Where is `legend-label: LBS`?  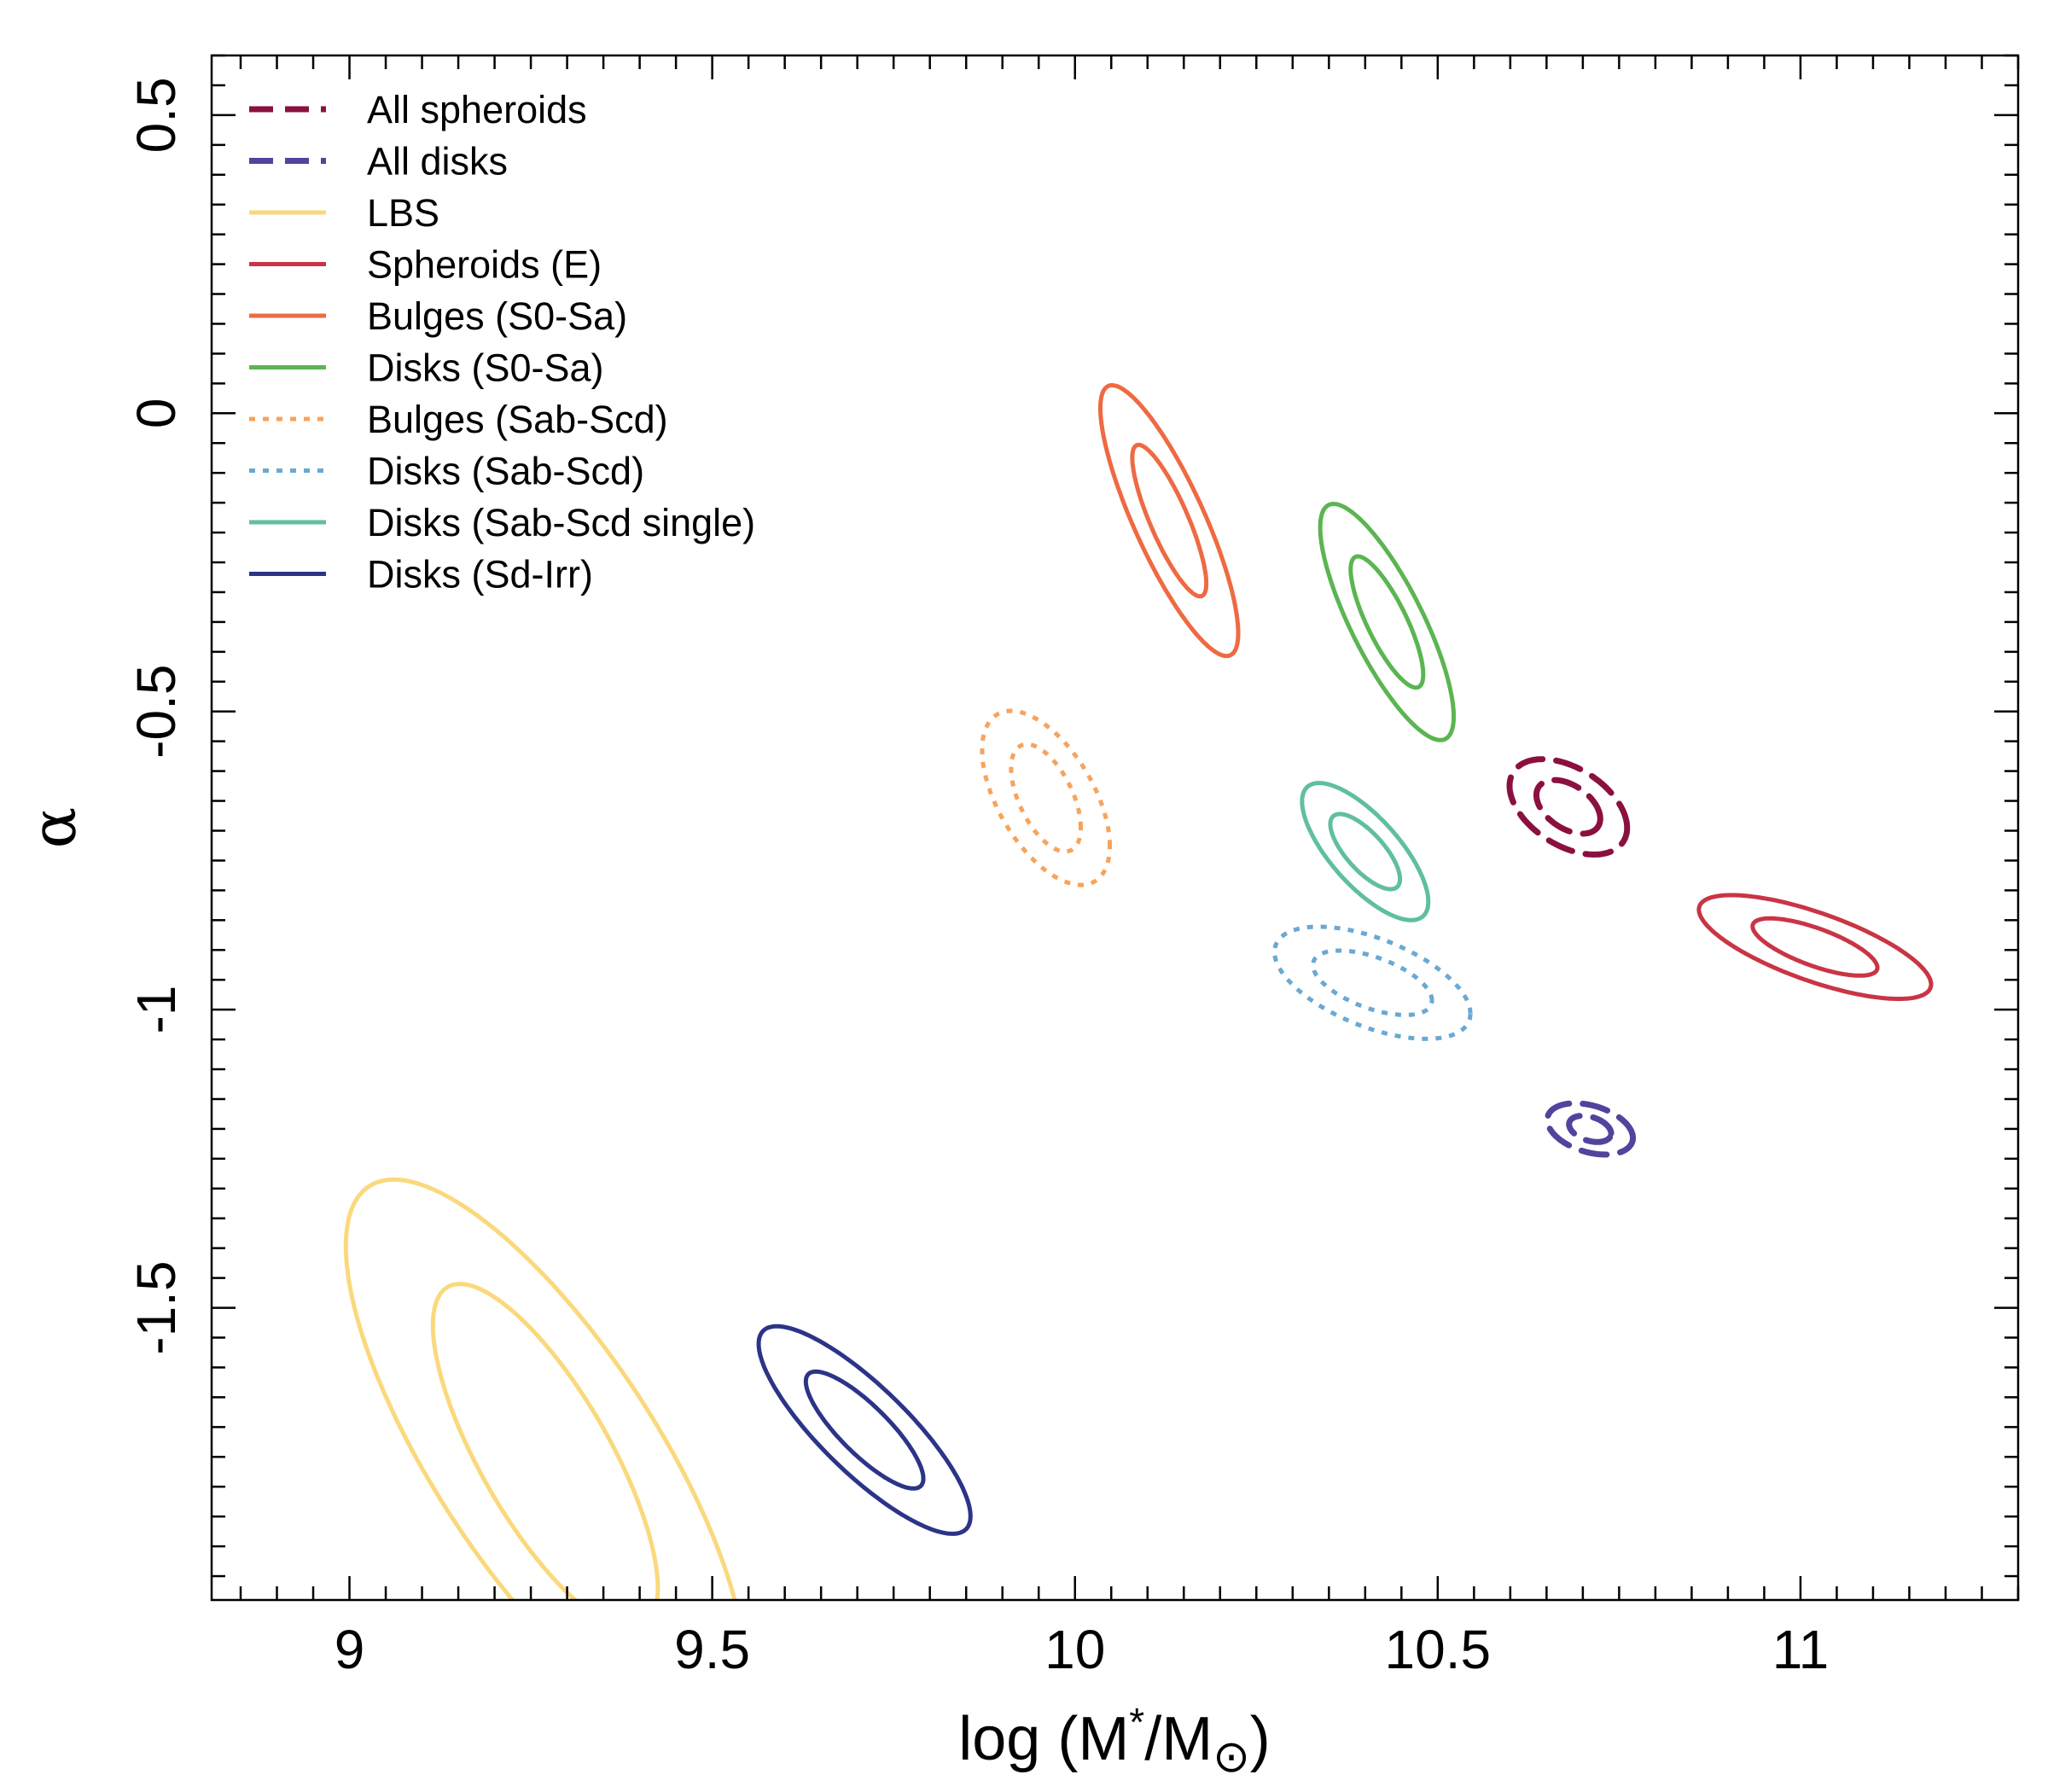
legend-label: LBS is located at coordinates (403, 213).